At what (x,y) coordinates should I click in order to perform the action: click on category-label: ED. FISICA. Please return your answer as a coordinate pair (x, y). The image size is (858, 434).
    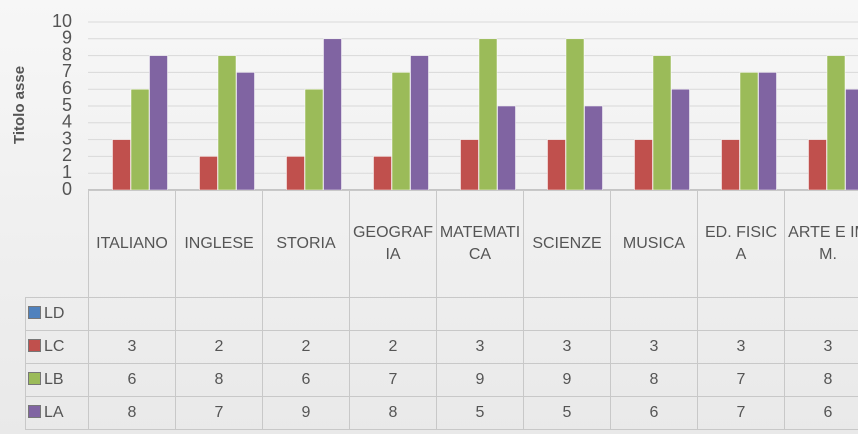
    Looking at the image, I should click on (741, 244).